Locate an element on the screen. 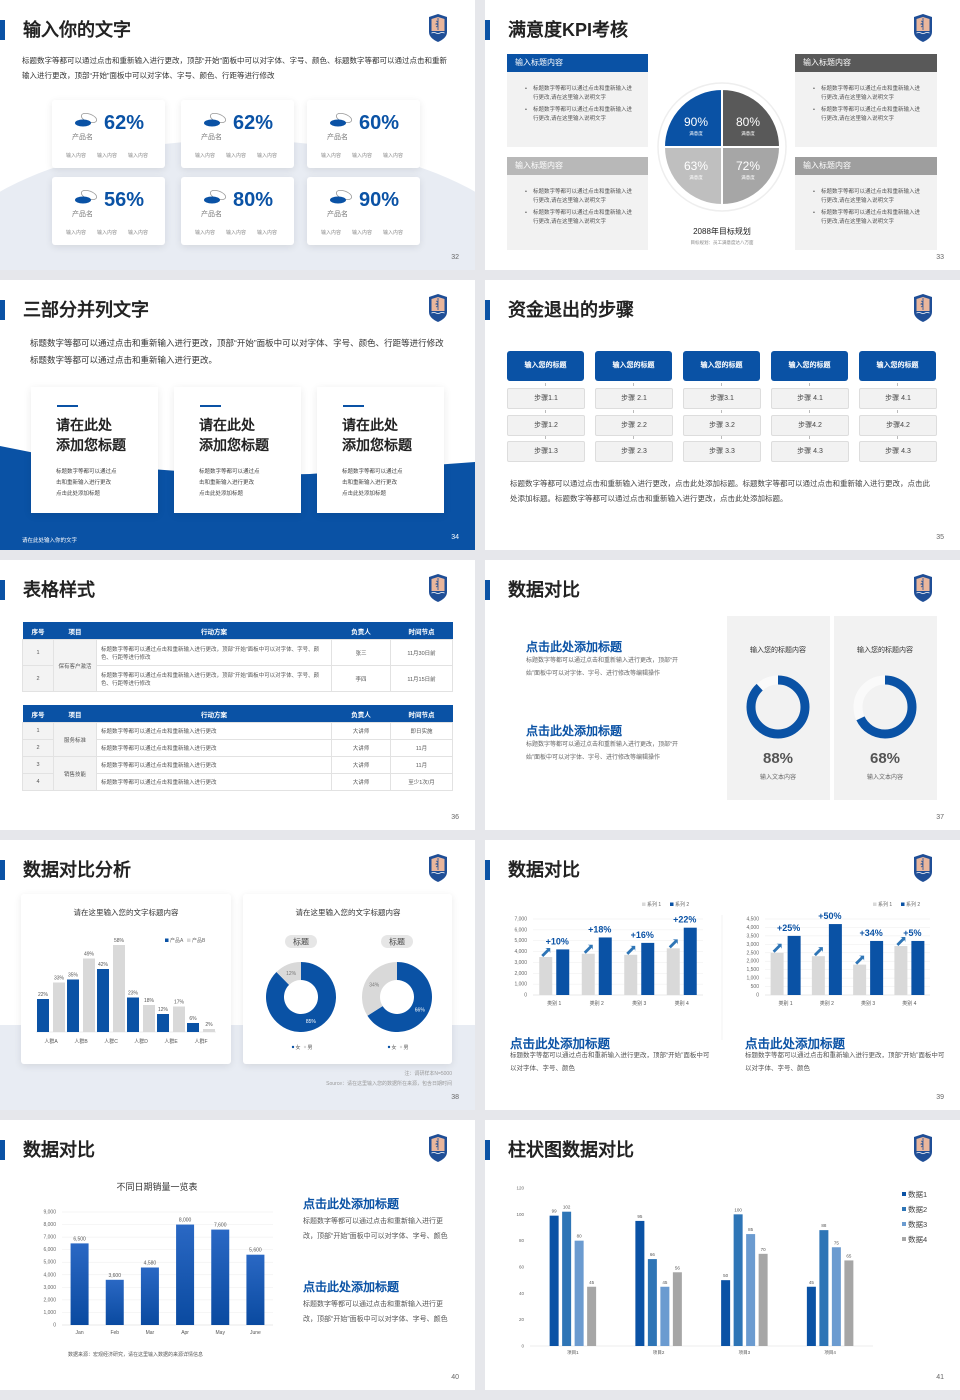 The image size is (960, 1400). legend-label: 系列 2 is located at coordinates (913, 904).